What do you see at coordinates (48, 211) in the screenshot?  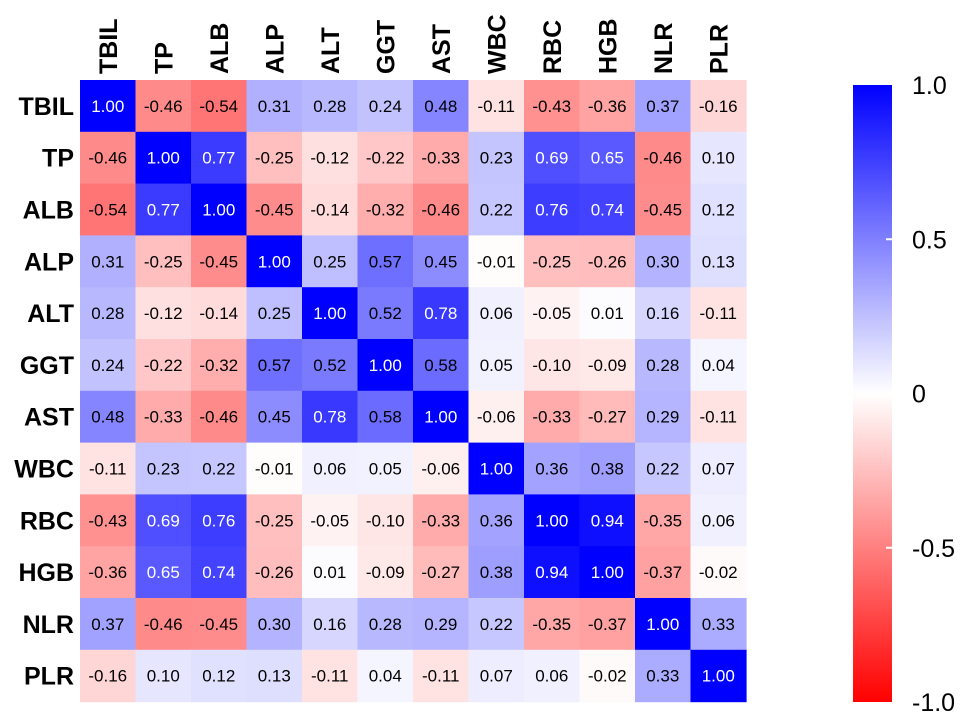 I see `row-label: ALB` at bounding box center [48, 211].